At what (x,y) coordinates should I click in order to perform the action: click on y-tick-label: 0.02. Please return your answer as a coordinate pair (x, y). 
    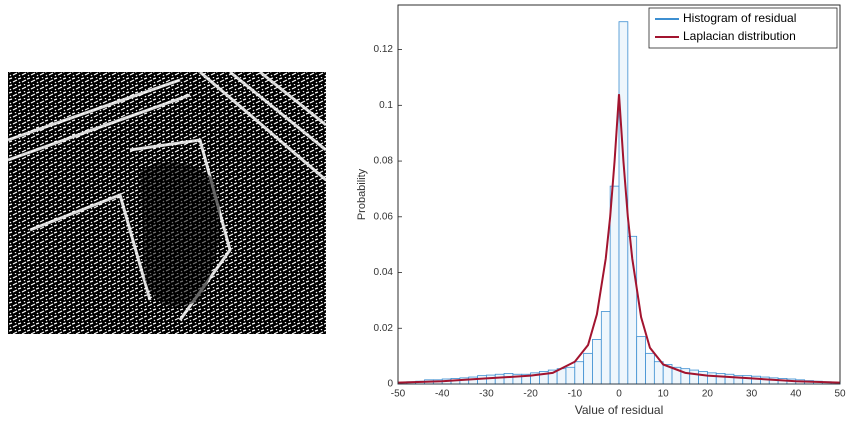
    Looking at the image, I should click on (384, 328).